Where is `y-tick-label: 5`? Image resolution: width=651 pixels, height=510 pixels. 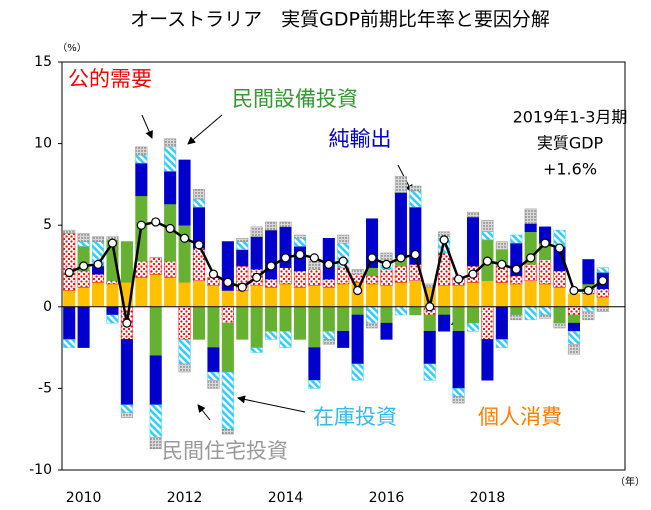
y-tick-label: 5 is located at coordinates (47, 225).